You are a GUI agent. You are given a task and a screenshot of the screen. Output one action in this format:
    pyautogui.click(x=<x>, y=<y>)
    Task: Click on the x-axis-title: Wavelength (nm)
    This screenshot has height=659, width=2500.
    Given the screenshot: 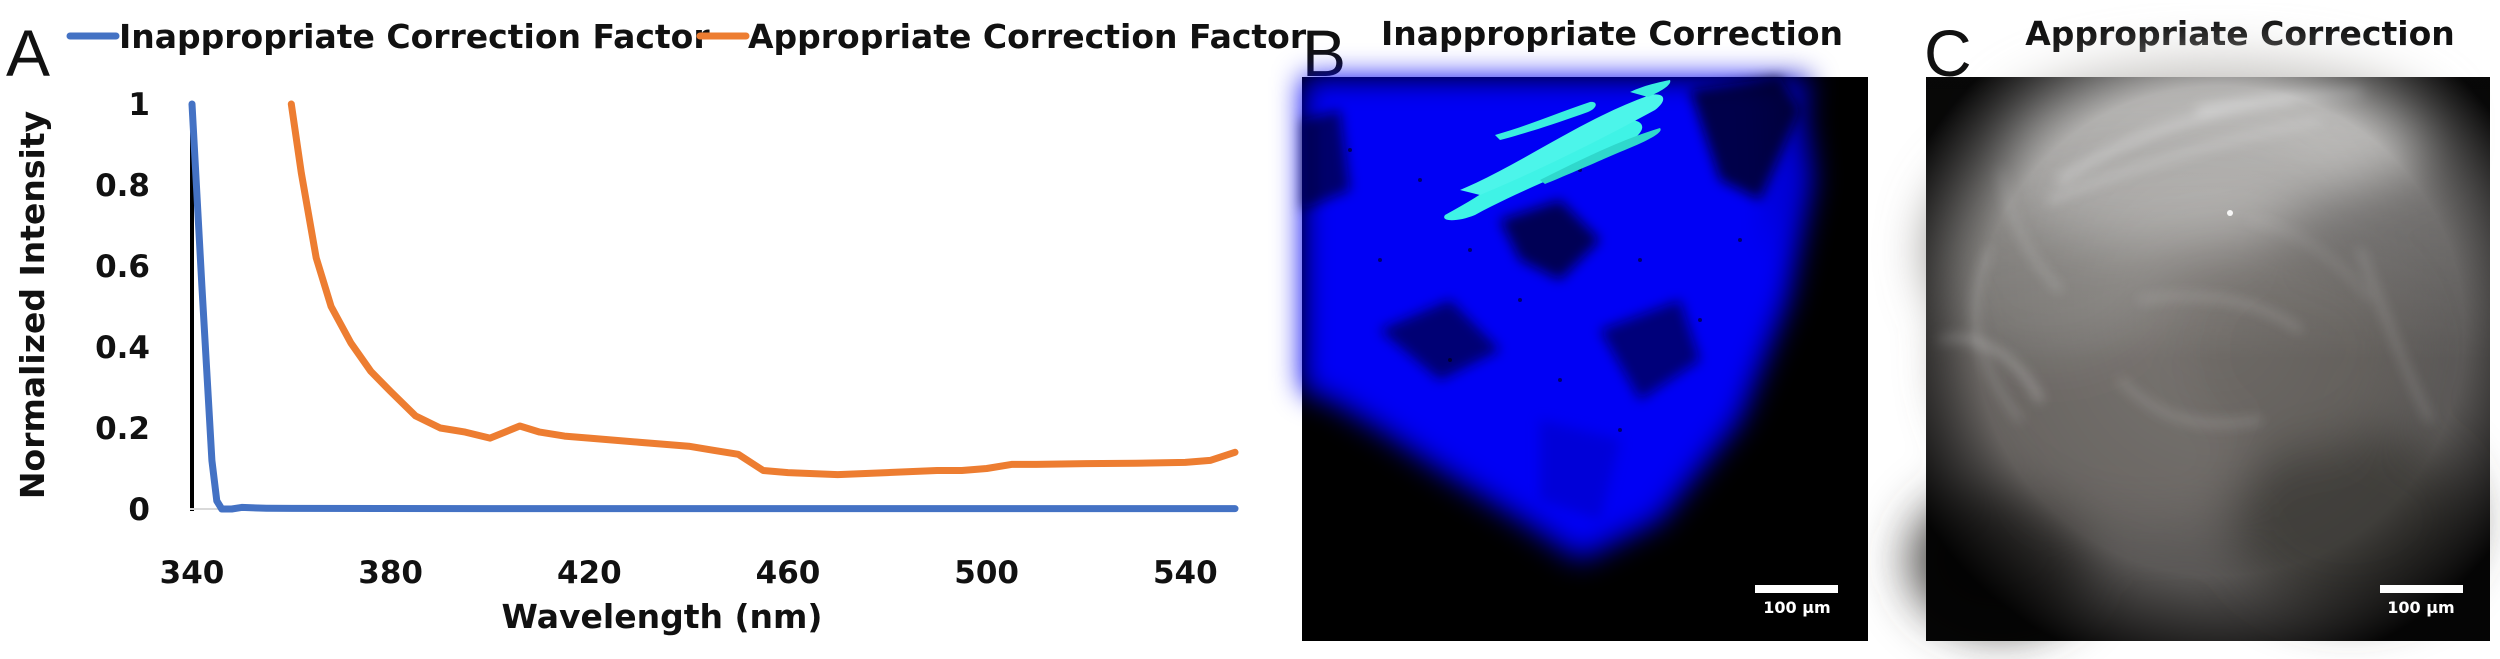 What is the action you would take?
    pyautogui.click(x=662, y=616)
    